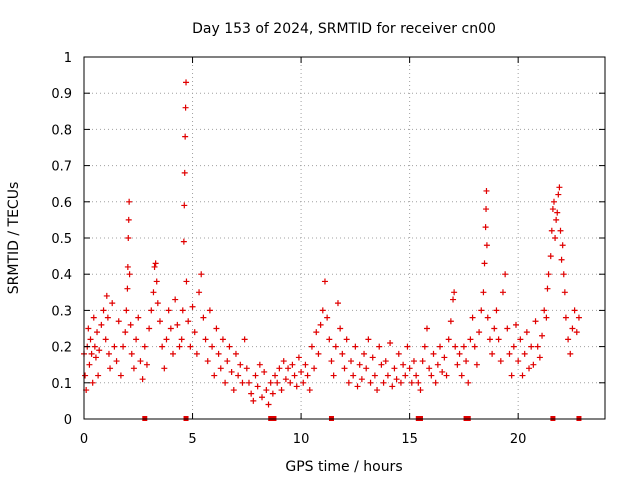 This screenshot has width=640, height=480. I want to click on x-tick-label: 5, so click(192, 439).